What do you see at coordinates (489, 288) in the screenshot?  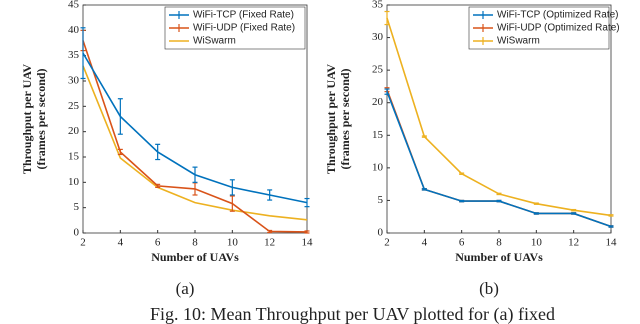 I see `subfigure-label: (b)` at bounding box center [489, 288].